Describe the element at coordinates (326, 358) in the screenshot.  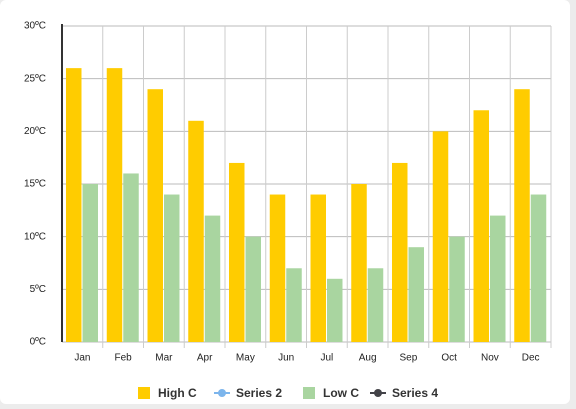
I see `x-tick-label: Jul` at that location.